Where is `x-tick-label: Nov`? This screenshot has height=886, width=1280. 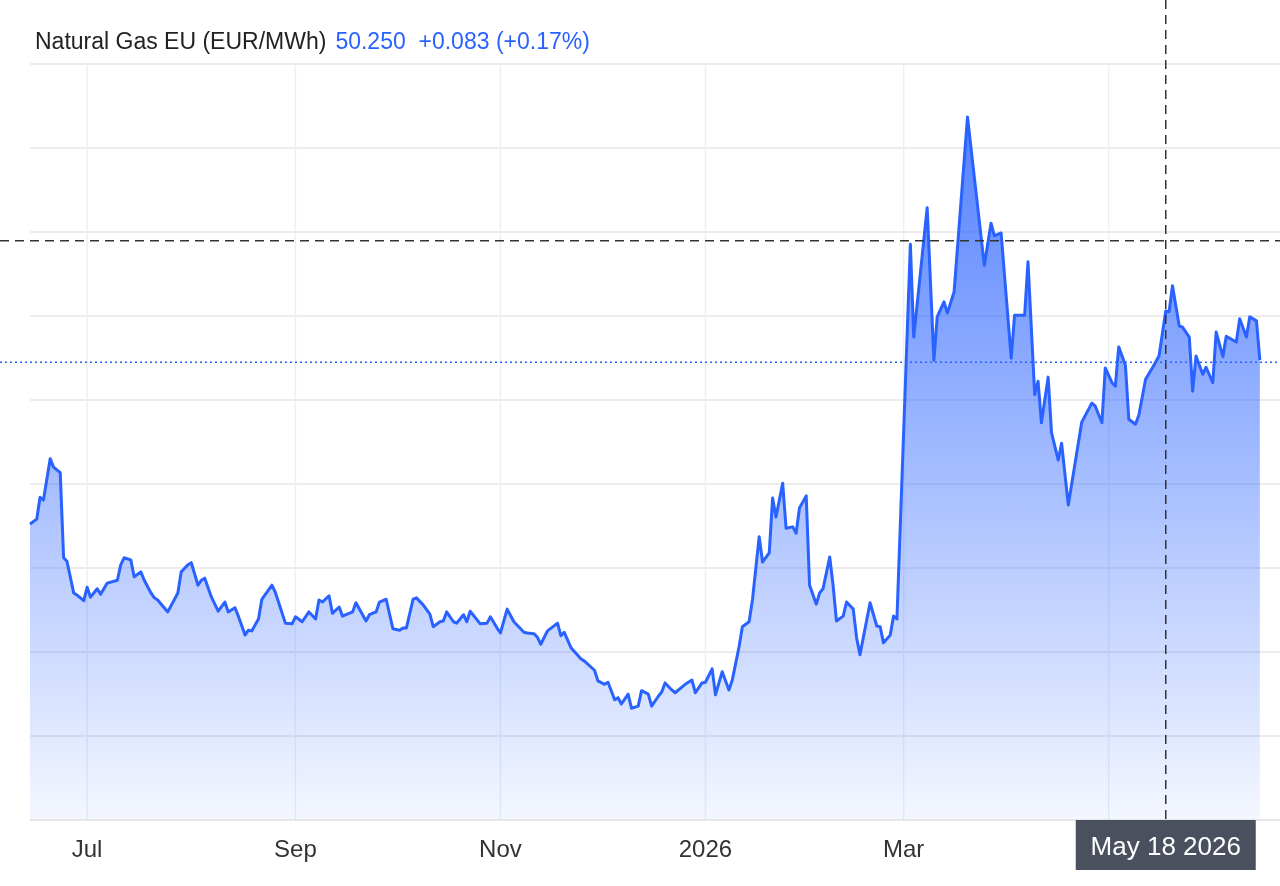
x-tick-label: Nov is located at coordinates (500, 848).